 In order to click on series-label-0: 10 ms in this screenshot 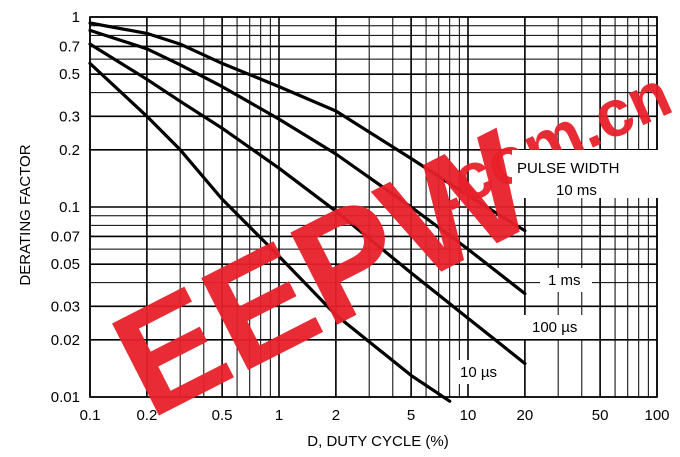, I will do `click(576, 190)`.